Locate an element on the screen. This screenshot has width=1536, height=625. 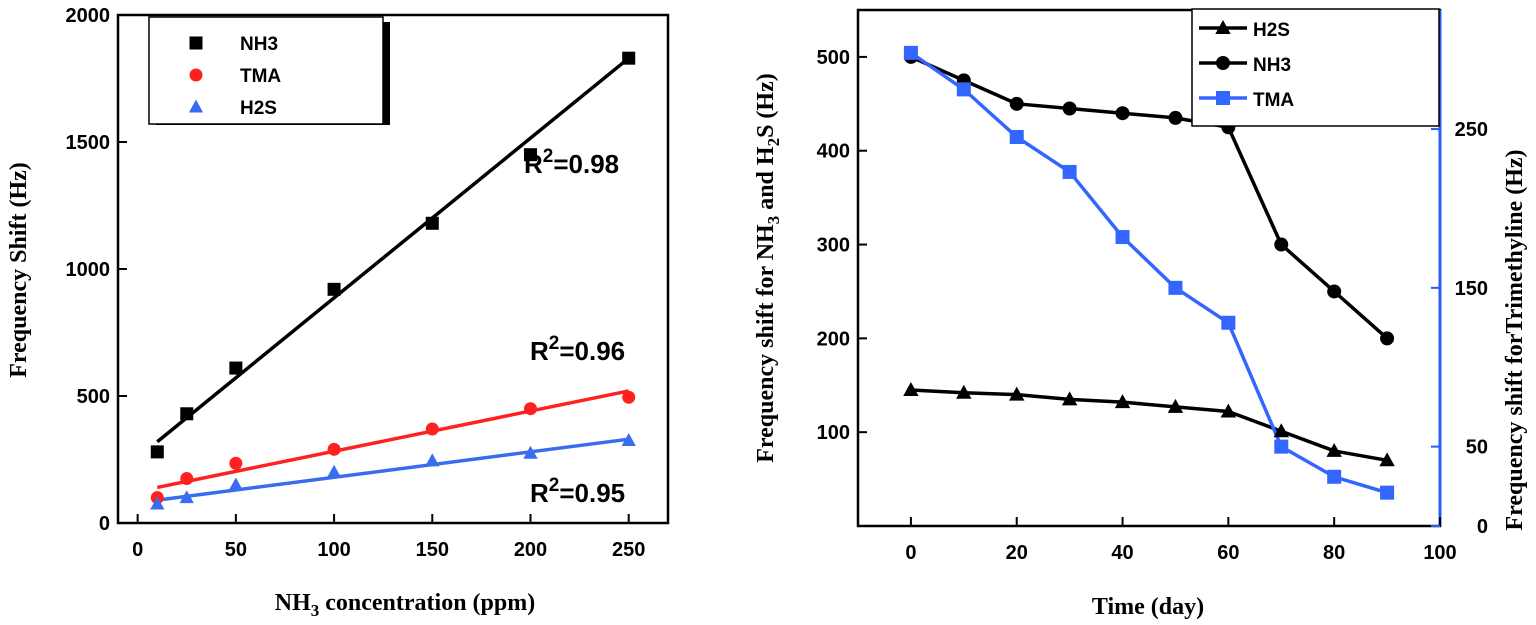
left-legend-marker-nh3 is located at coordinates (196, 43).